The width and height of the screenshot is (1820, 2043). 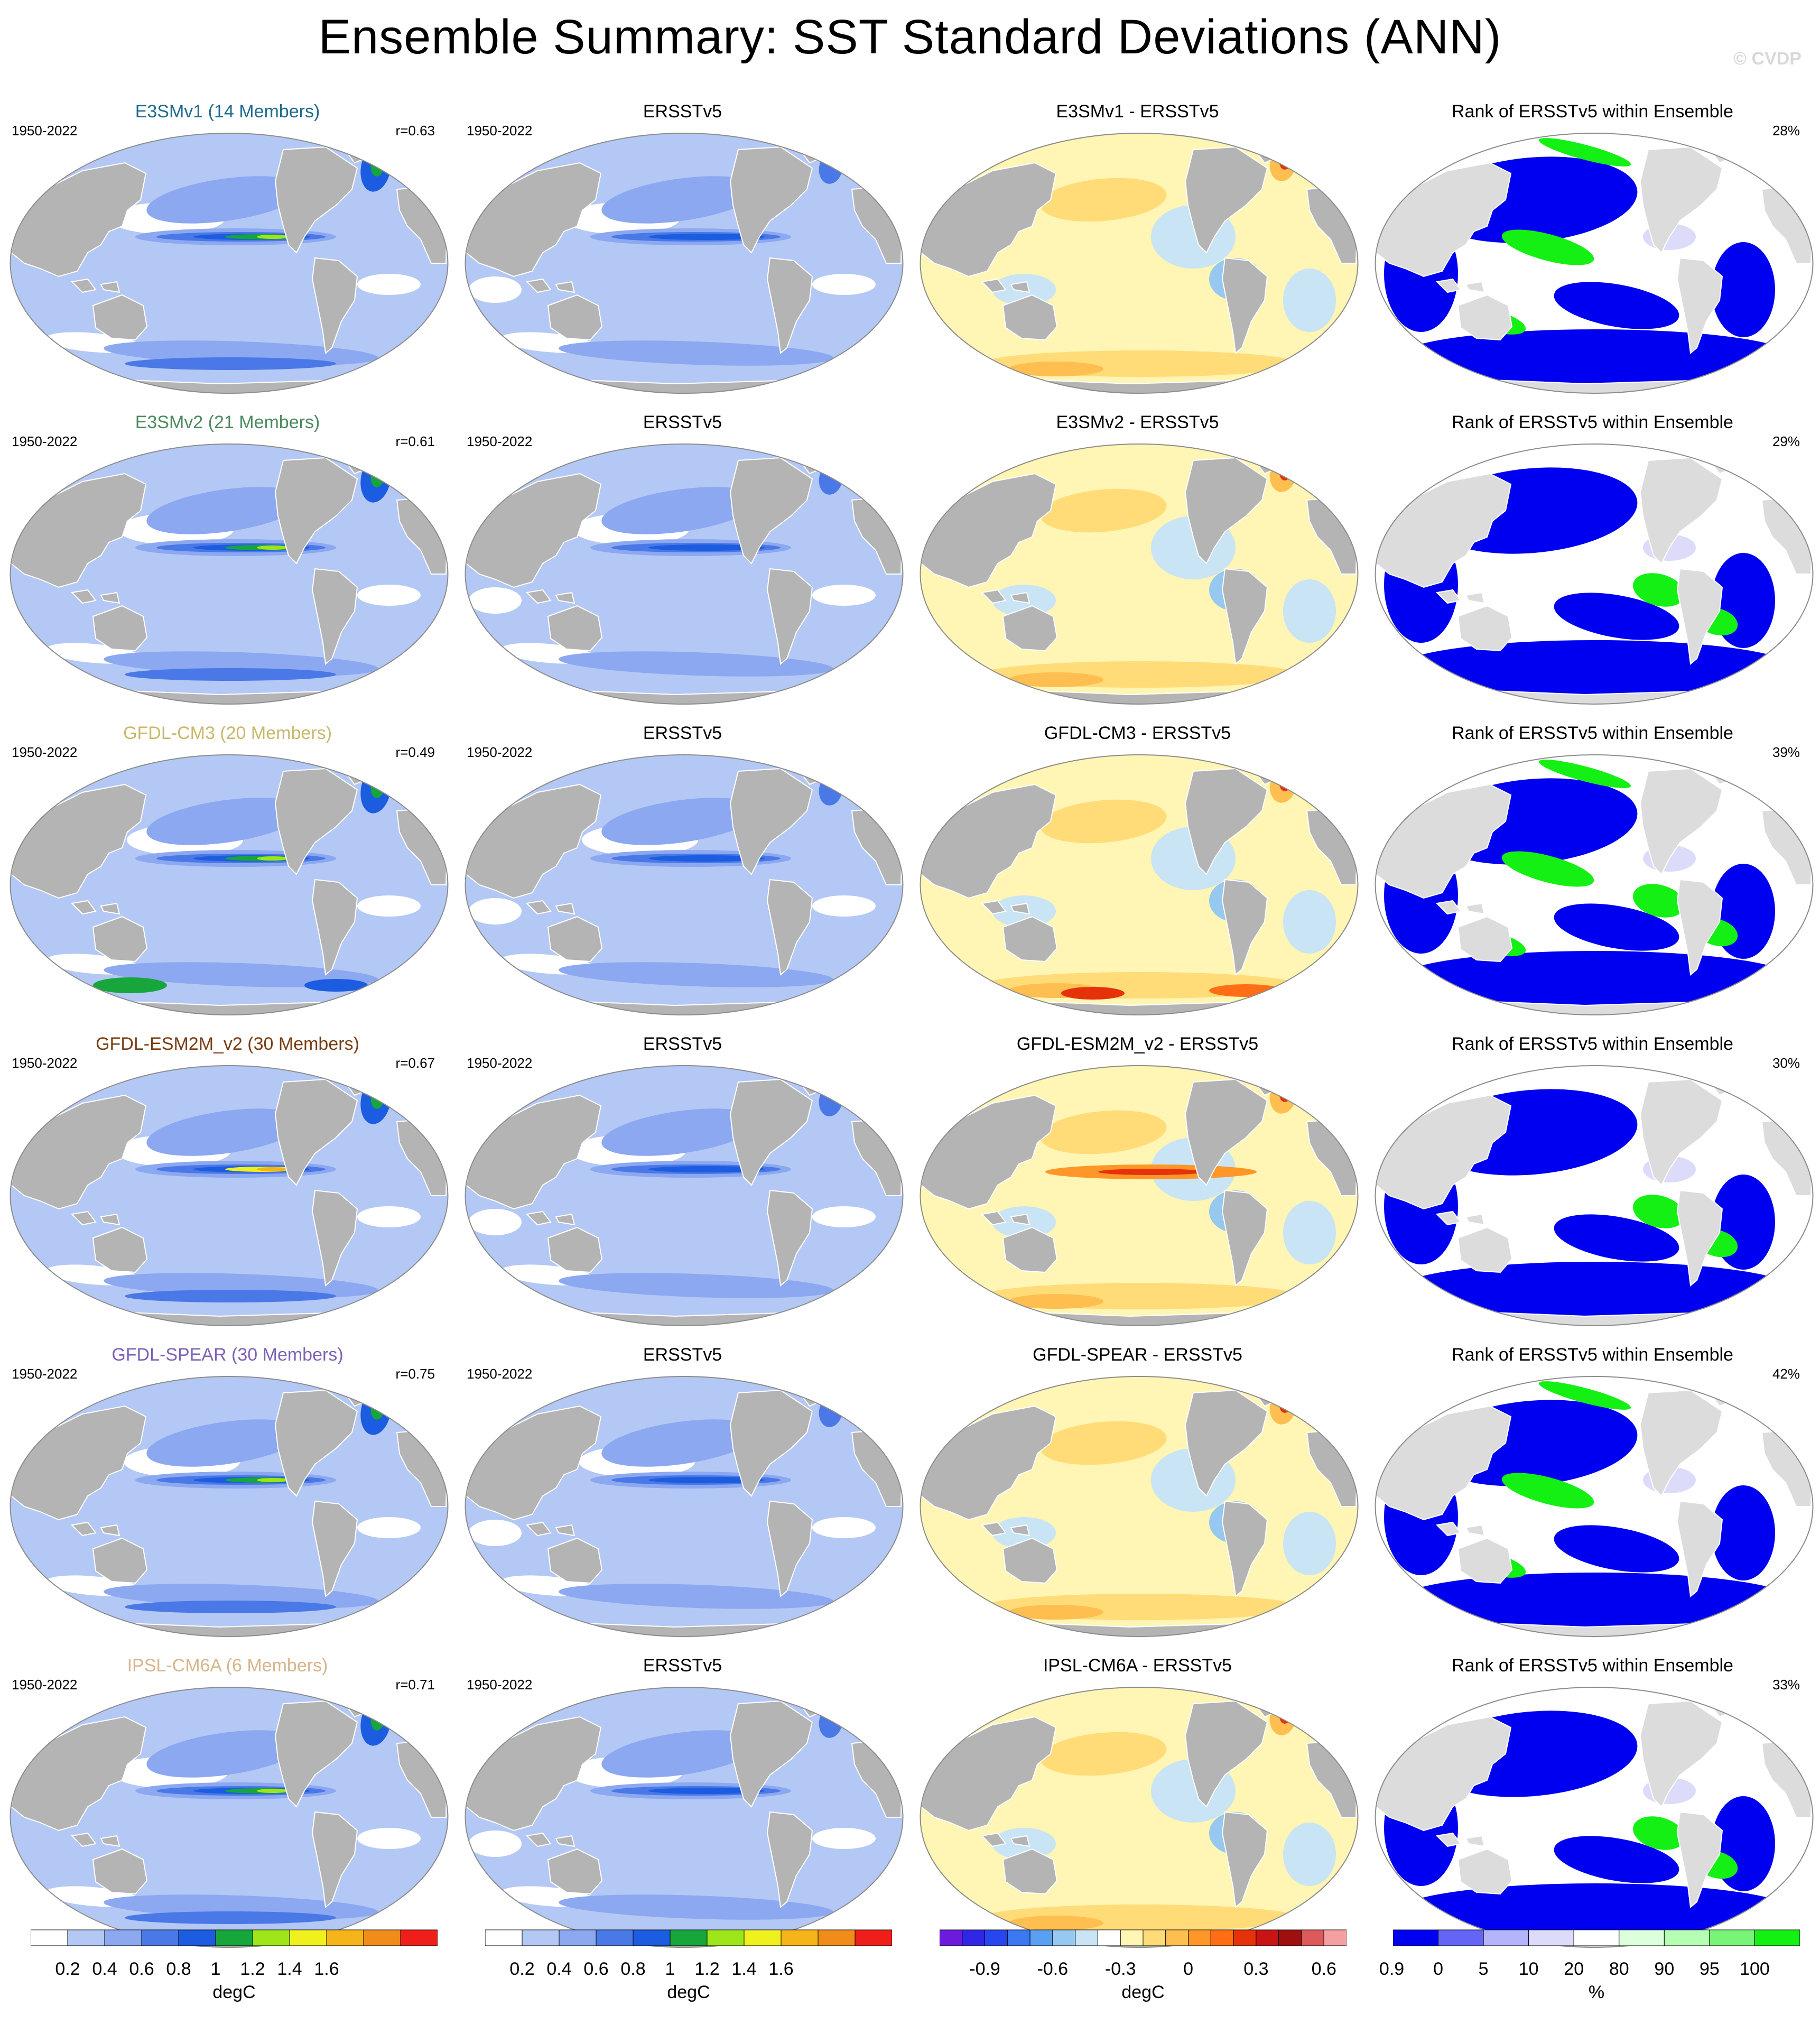 I want to click on colorbar-tick-label: 10, so click(x=1528, y=1969).